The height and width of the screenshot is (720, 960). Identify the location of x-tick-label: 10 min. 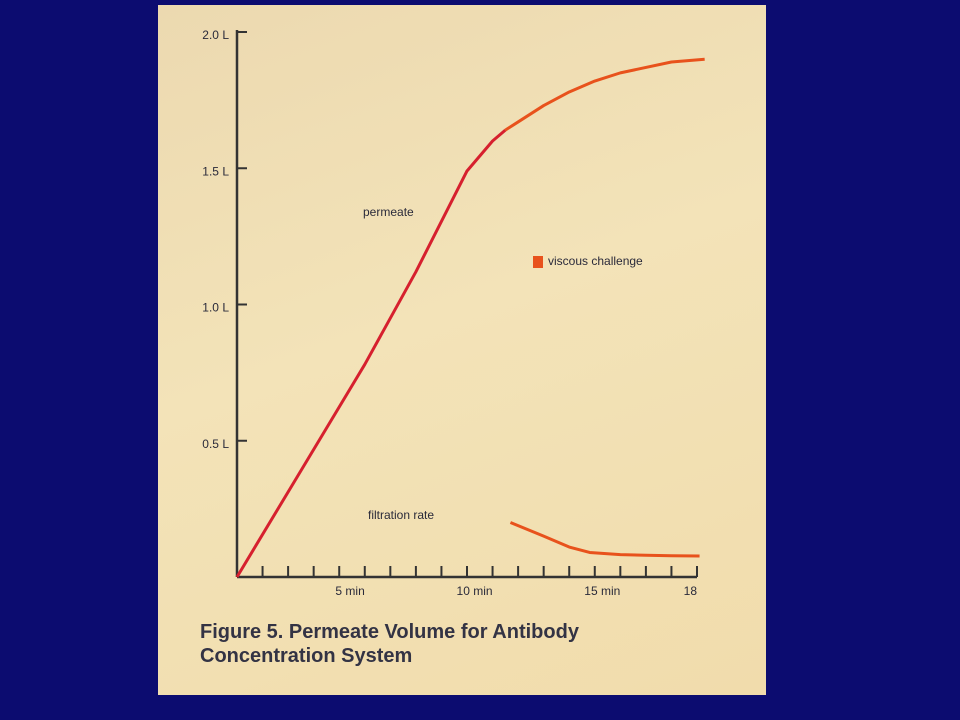
(475, 591).